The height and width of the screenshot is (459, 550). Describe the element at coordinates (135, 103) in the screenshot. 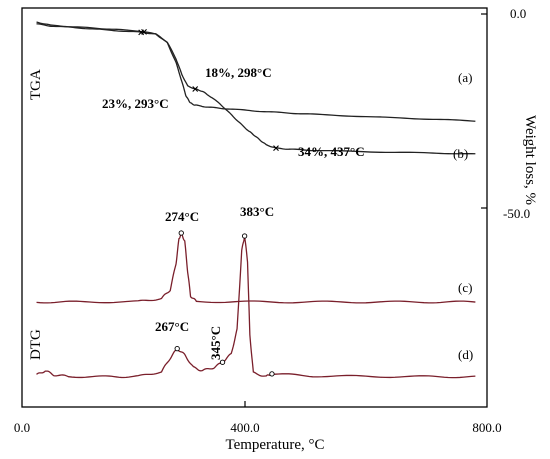

I see `annot-23pct: 23%, 293°C` at that location.